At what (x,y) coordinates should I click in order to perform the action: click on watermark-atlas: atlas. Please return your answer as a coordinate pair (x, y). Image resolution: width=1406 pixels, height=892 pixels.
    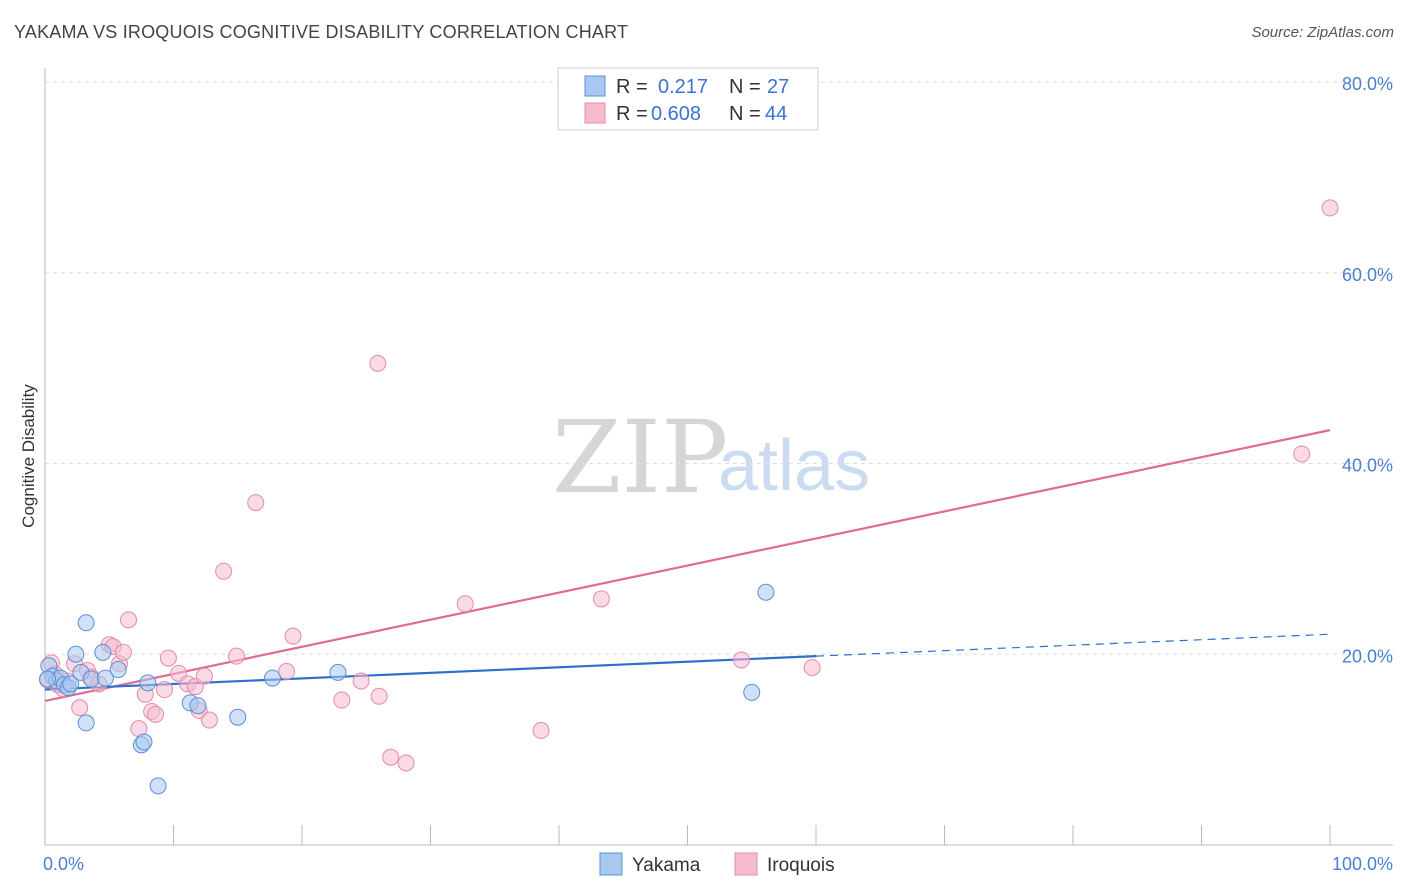
    Looking at the image, I should click on (794, 466).